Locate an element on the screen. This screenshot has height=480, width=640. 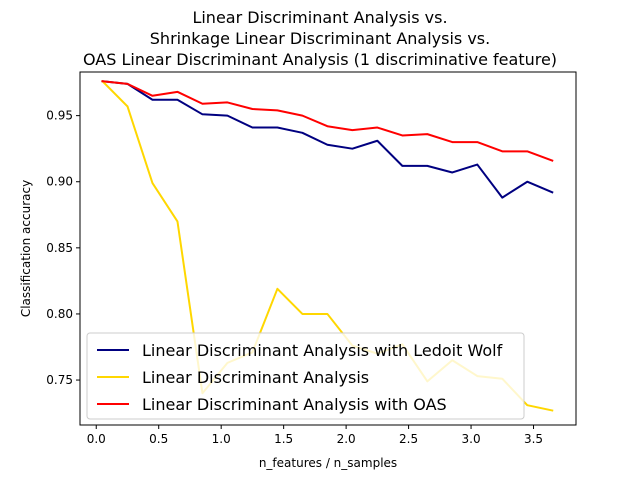
legend-box is located at coordinates (305, 376).